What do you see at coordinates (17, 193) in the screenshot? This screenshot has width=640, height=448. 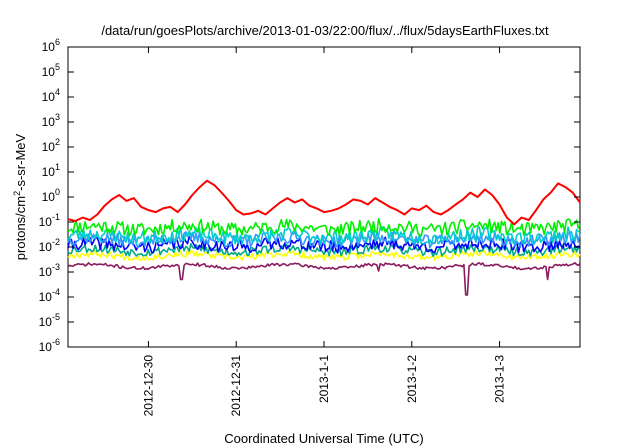 I see `y-axis-label-exponent: 2` at bounding box center [17, 193].